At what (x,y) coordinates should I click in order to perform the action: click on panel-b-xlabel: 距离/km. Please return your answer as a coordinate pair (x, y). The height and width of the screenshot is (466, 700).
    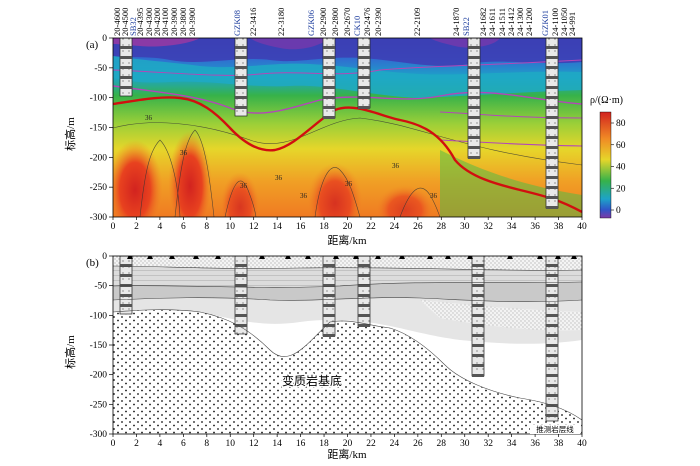
    Looking at the image, I should click on (347, 454).